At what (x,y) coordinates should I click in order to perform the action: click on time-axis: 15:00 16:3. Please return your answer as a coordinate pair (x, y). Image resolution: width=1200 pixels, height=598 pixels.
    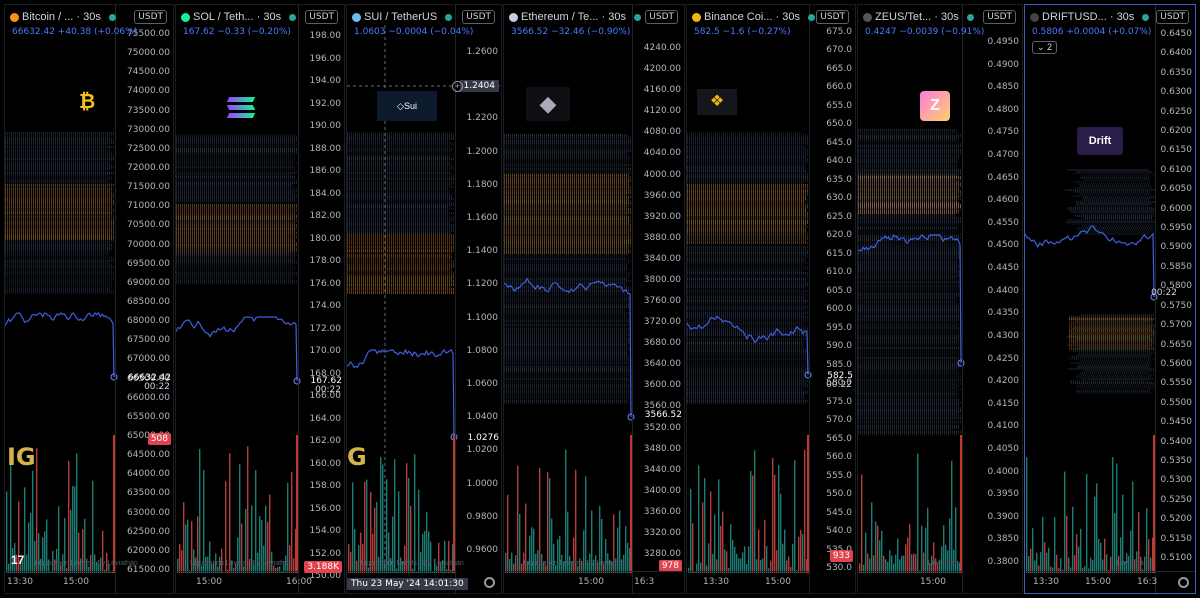
    Looking at the image, I should click on (594, 582).